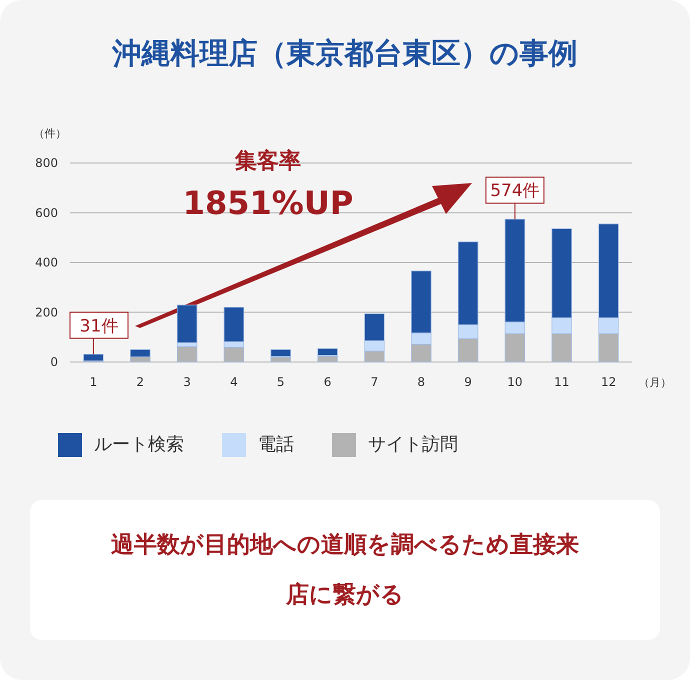  What do you see at coordinates (562, 382) in the screenshot?
I see `x-tick-label: 11` at bounding box center [562, 382].